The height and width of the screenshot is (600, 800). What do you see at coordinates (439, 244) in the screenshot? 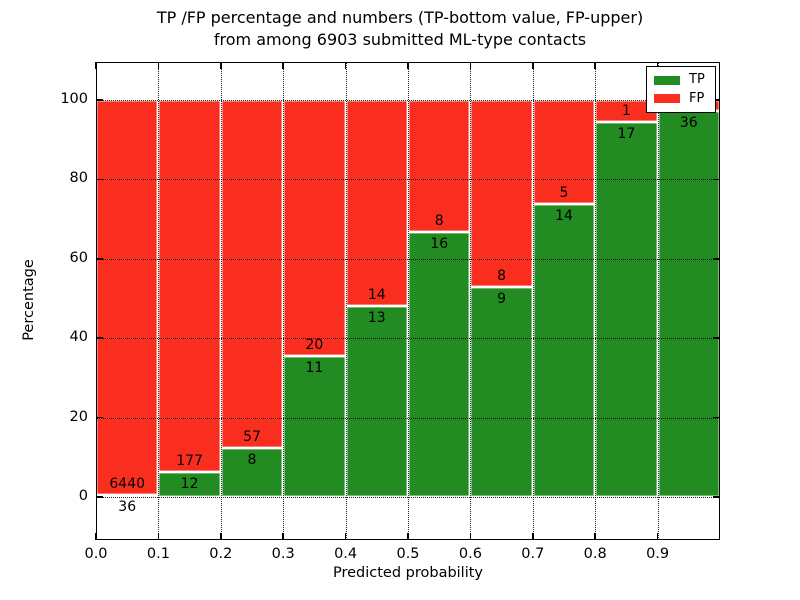
I see `tp-count-label: 16` at bounding box center [439, 244].